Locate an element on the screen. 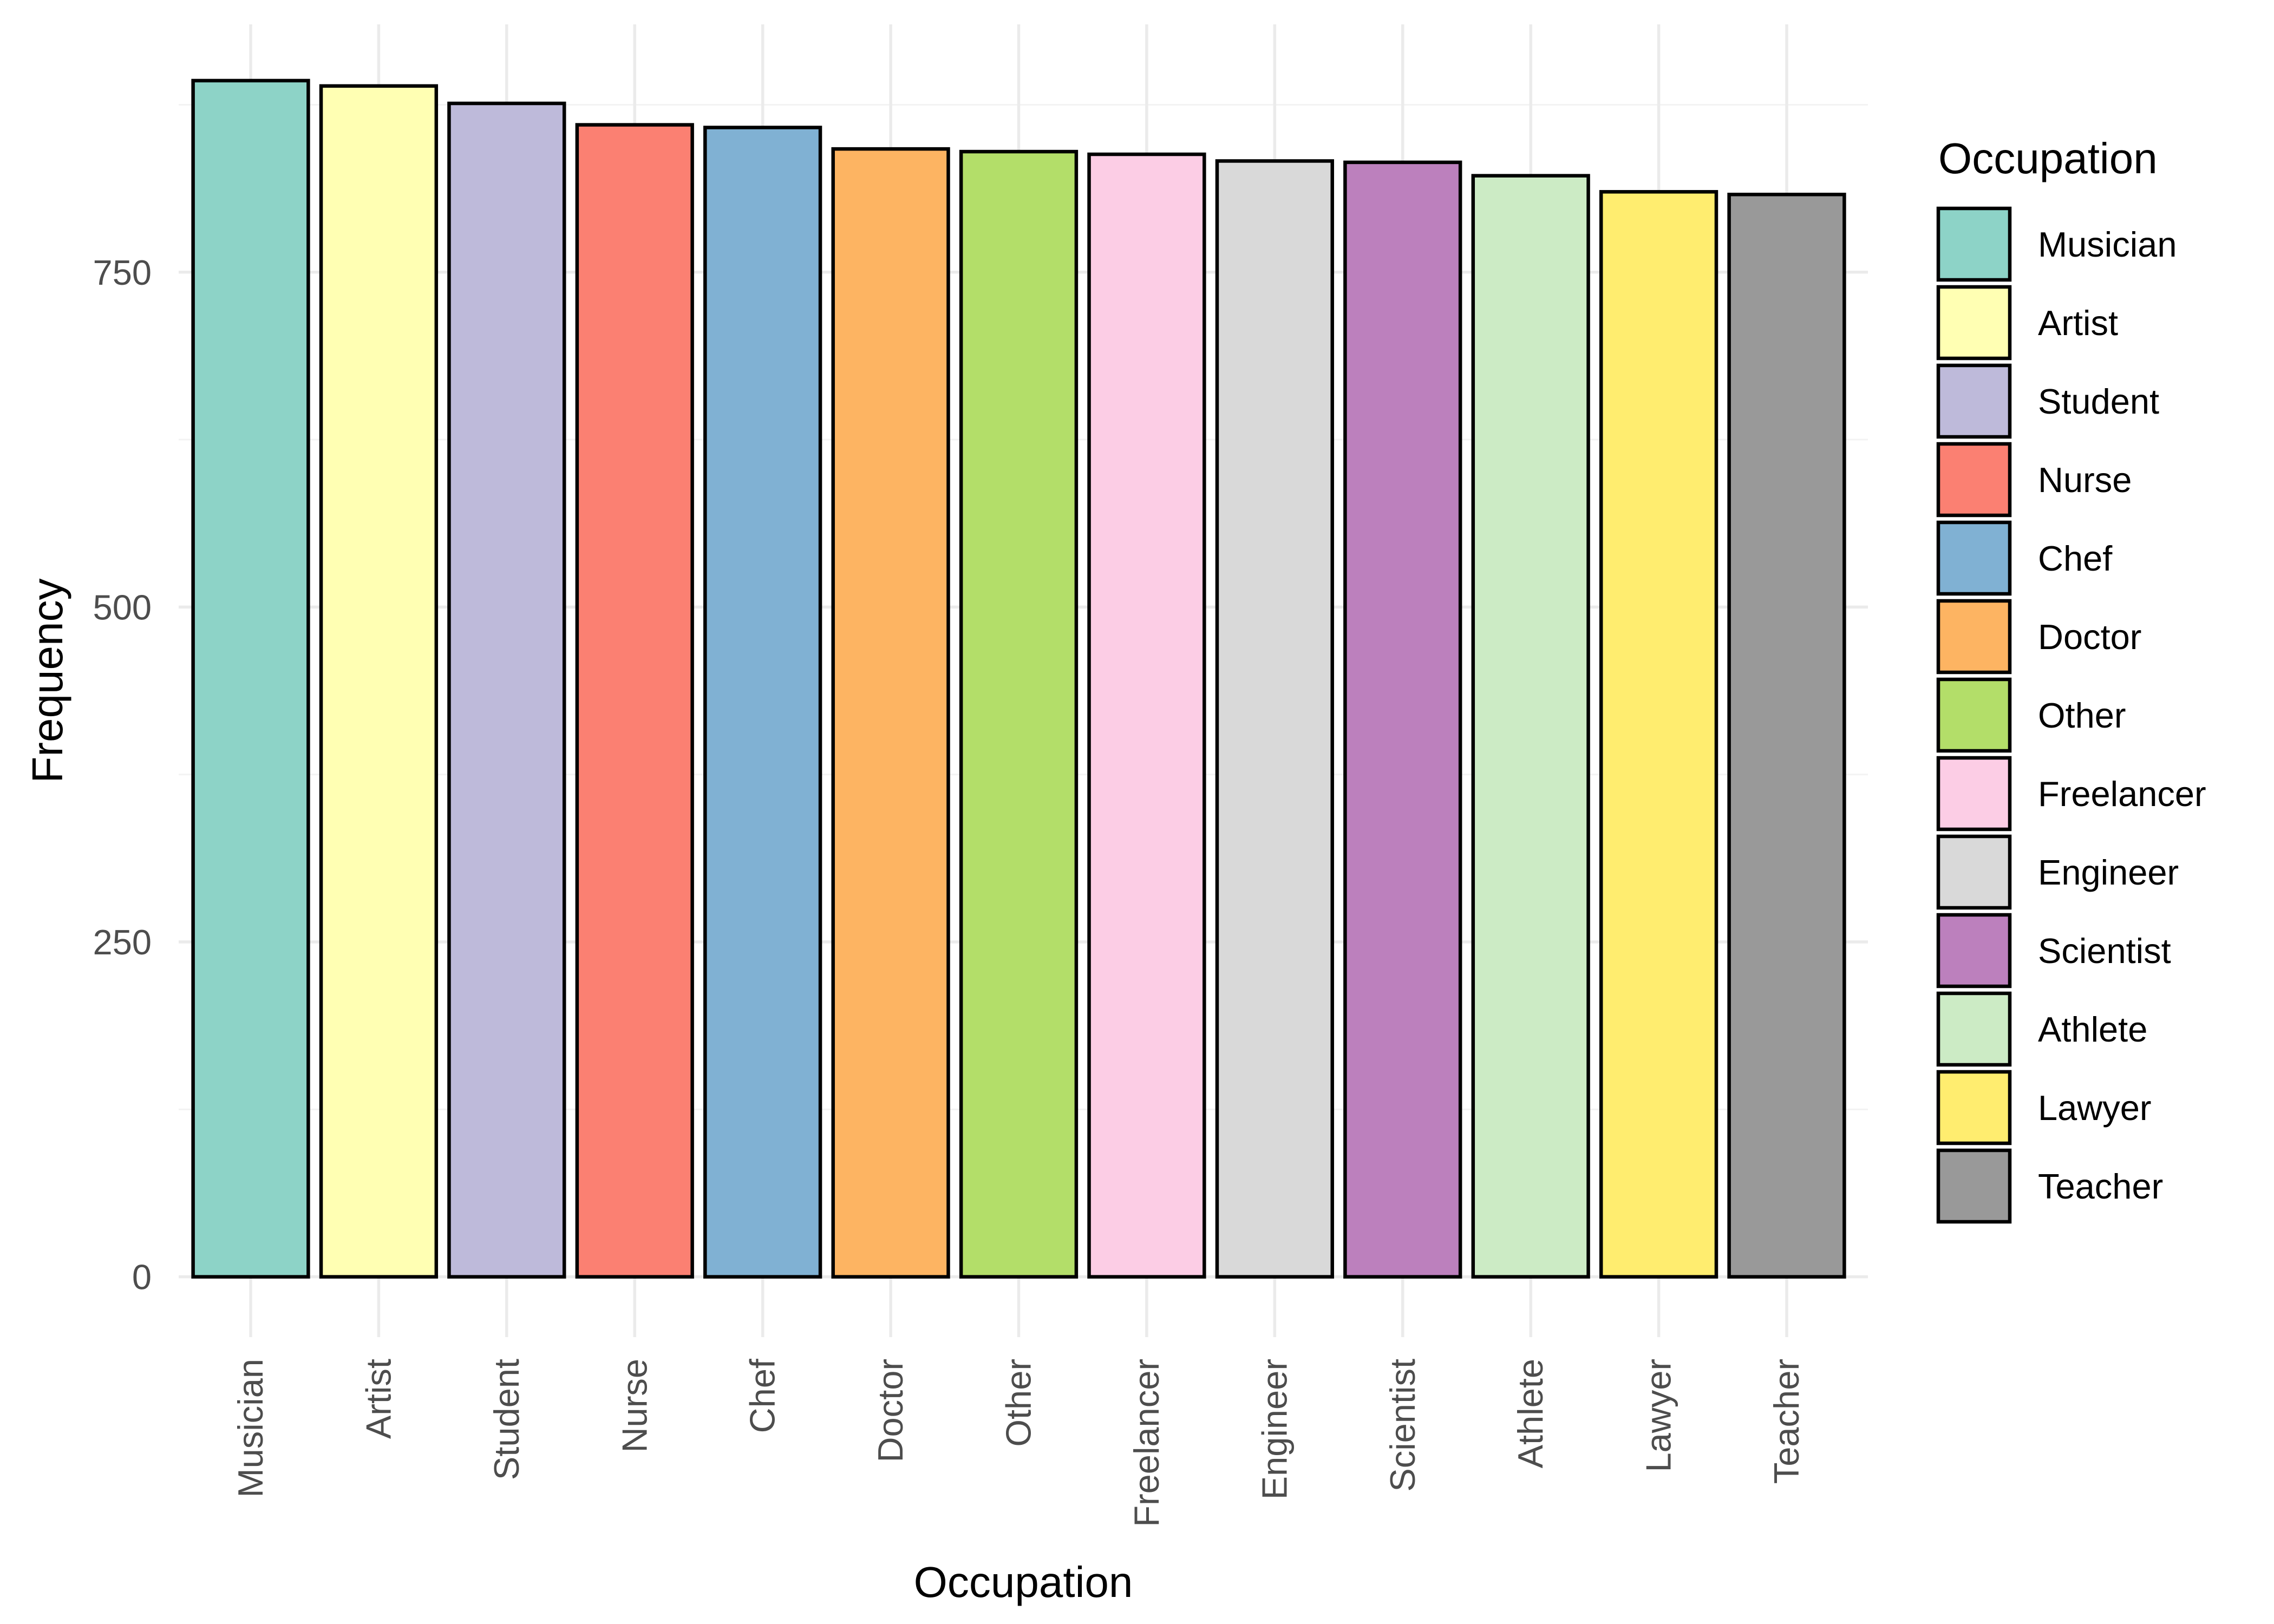 The height and width of the screenshot is (1624, 2274). legend-key-athlete is located at coordinates (1974, 1029).